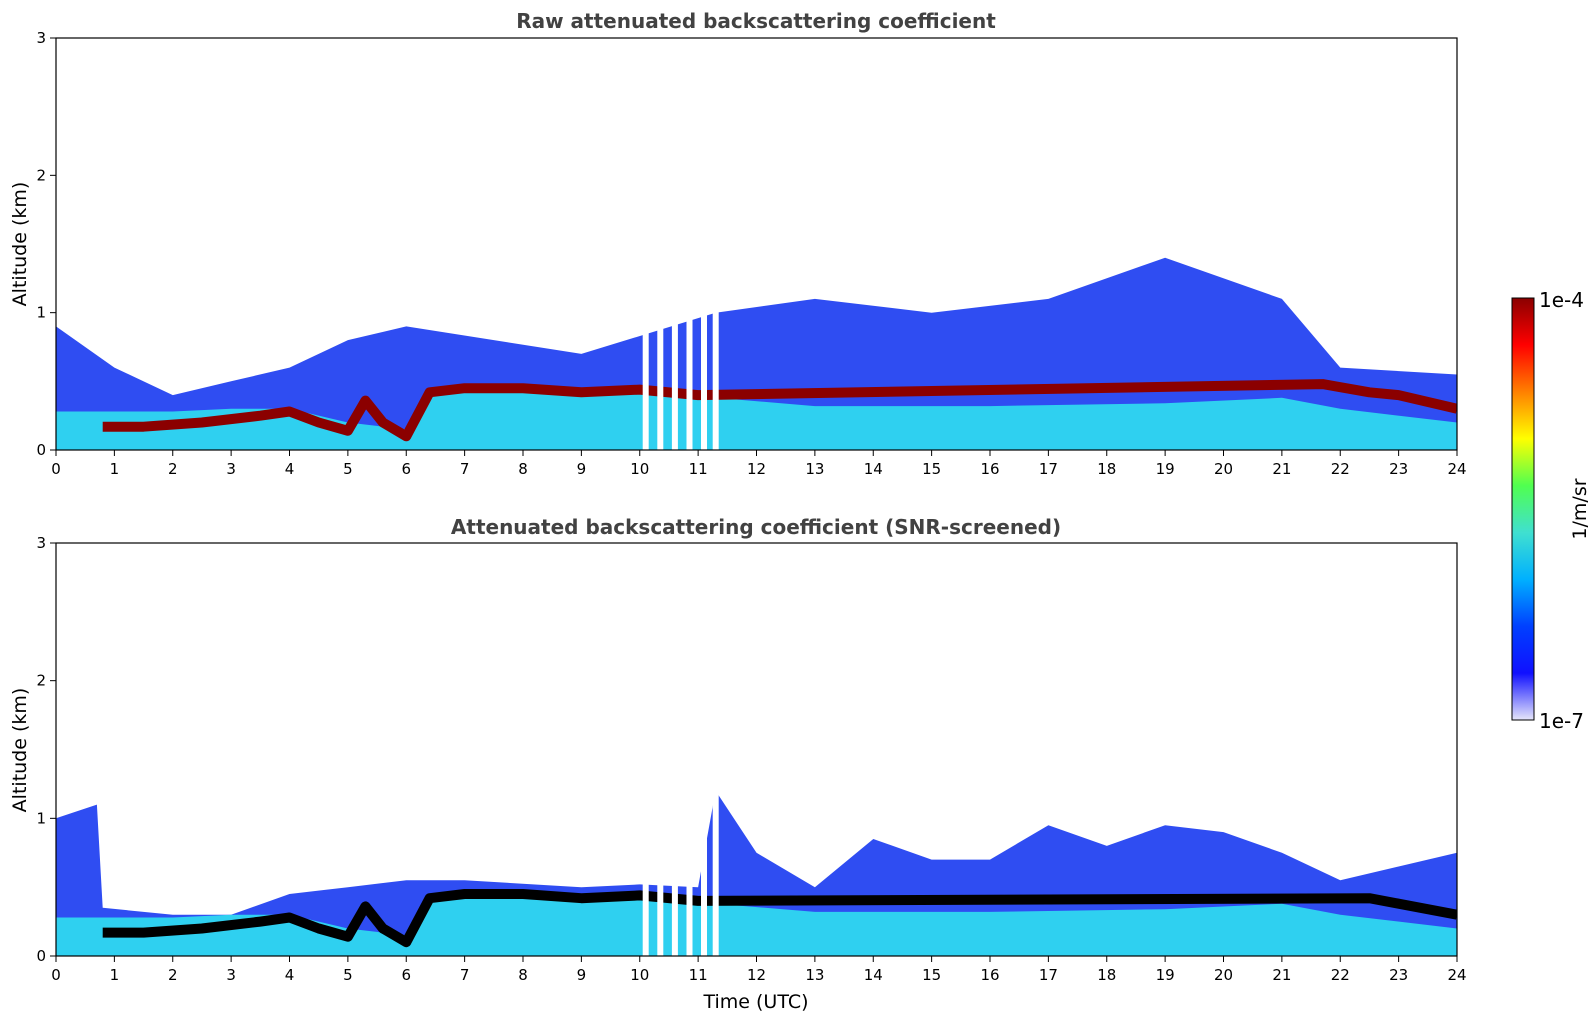 The image size is (1595, 1020). What do you see at coordinates (1523, 509) in the screenshot?
I see `colorbar-bar` at bounding box center [1523, 509].